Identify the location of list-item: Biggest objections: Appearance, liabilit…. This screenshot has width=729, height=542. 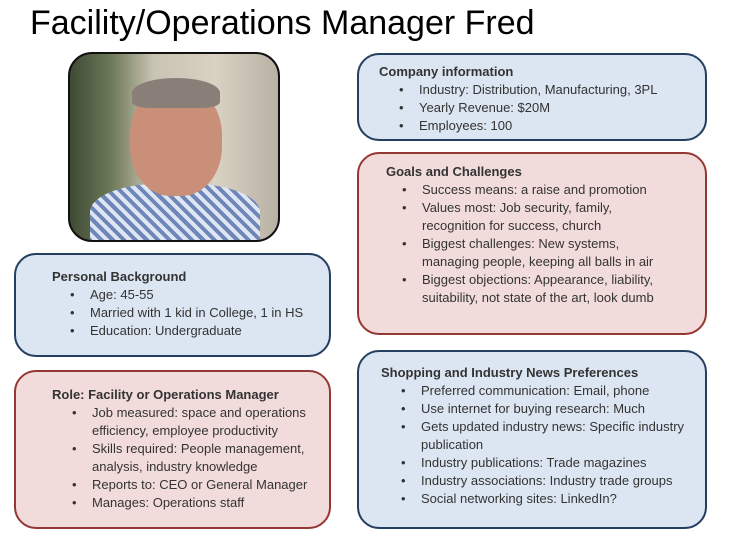
(537, 289).